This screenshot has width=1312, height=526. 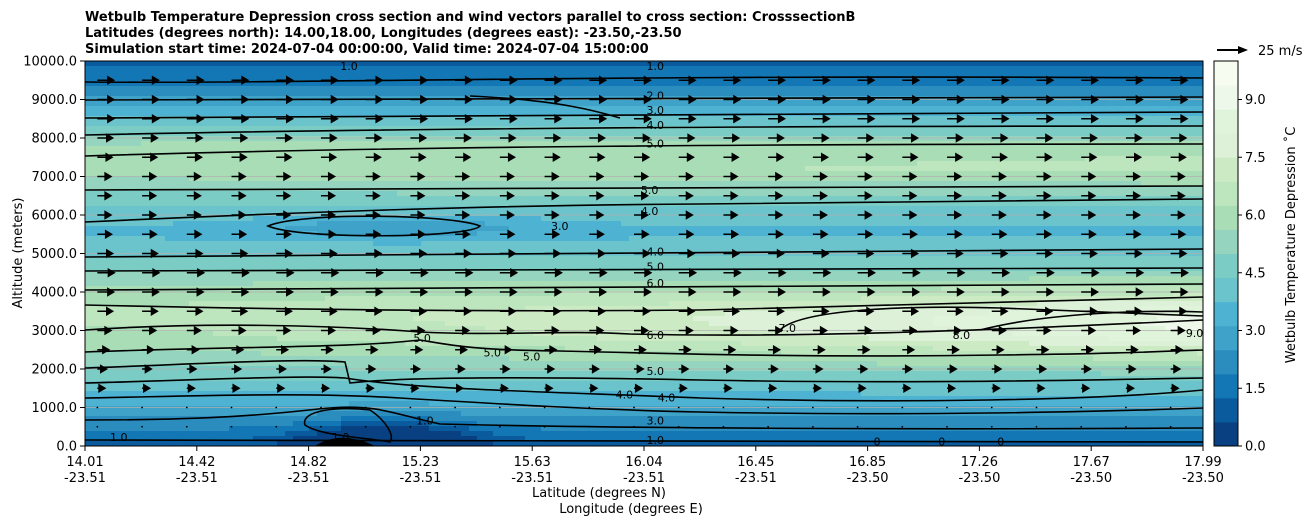 I want to click on contour-line, so click(x=347, y=425).